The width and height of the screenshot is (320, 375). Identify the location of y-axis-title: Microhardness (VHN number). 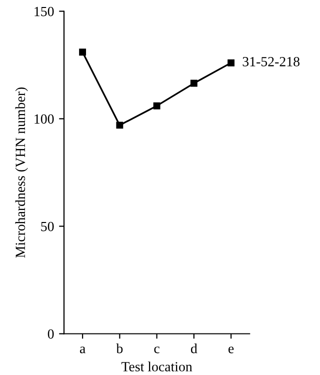
(21, 172).